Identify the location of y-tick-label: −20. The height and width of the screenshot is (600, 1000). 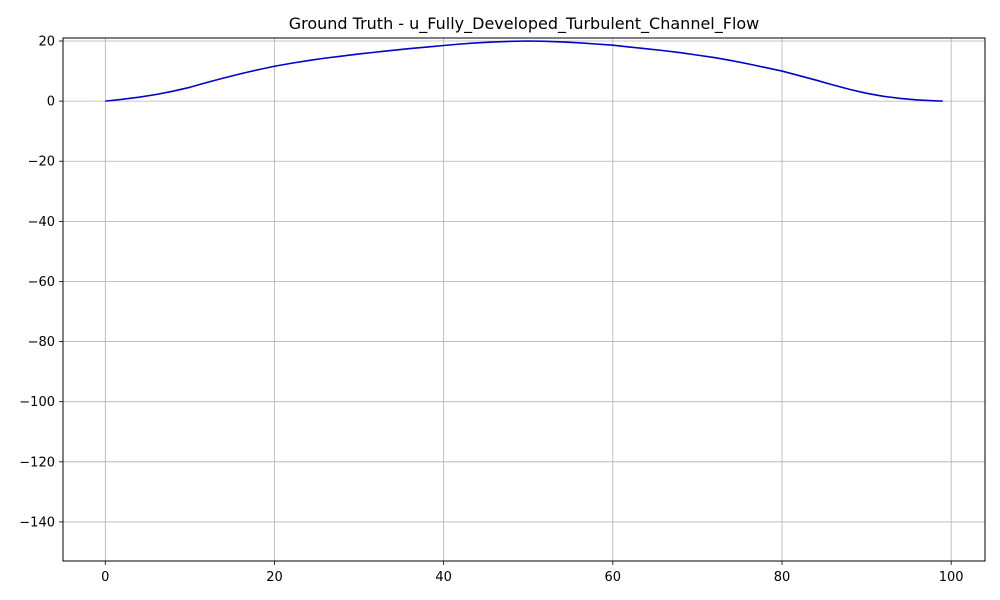
(41, 162).